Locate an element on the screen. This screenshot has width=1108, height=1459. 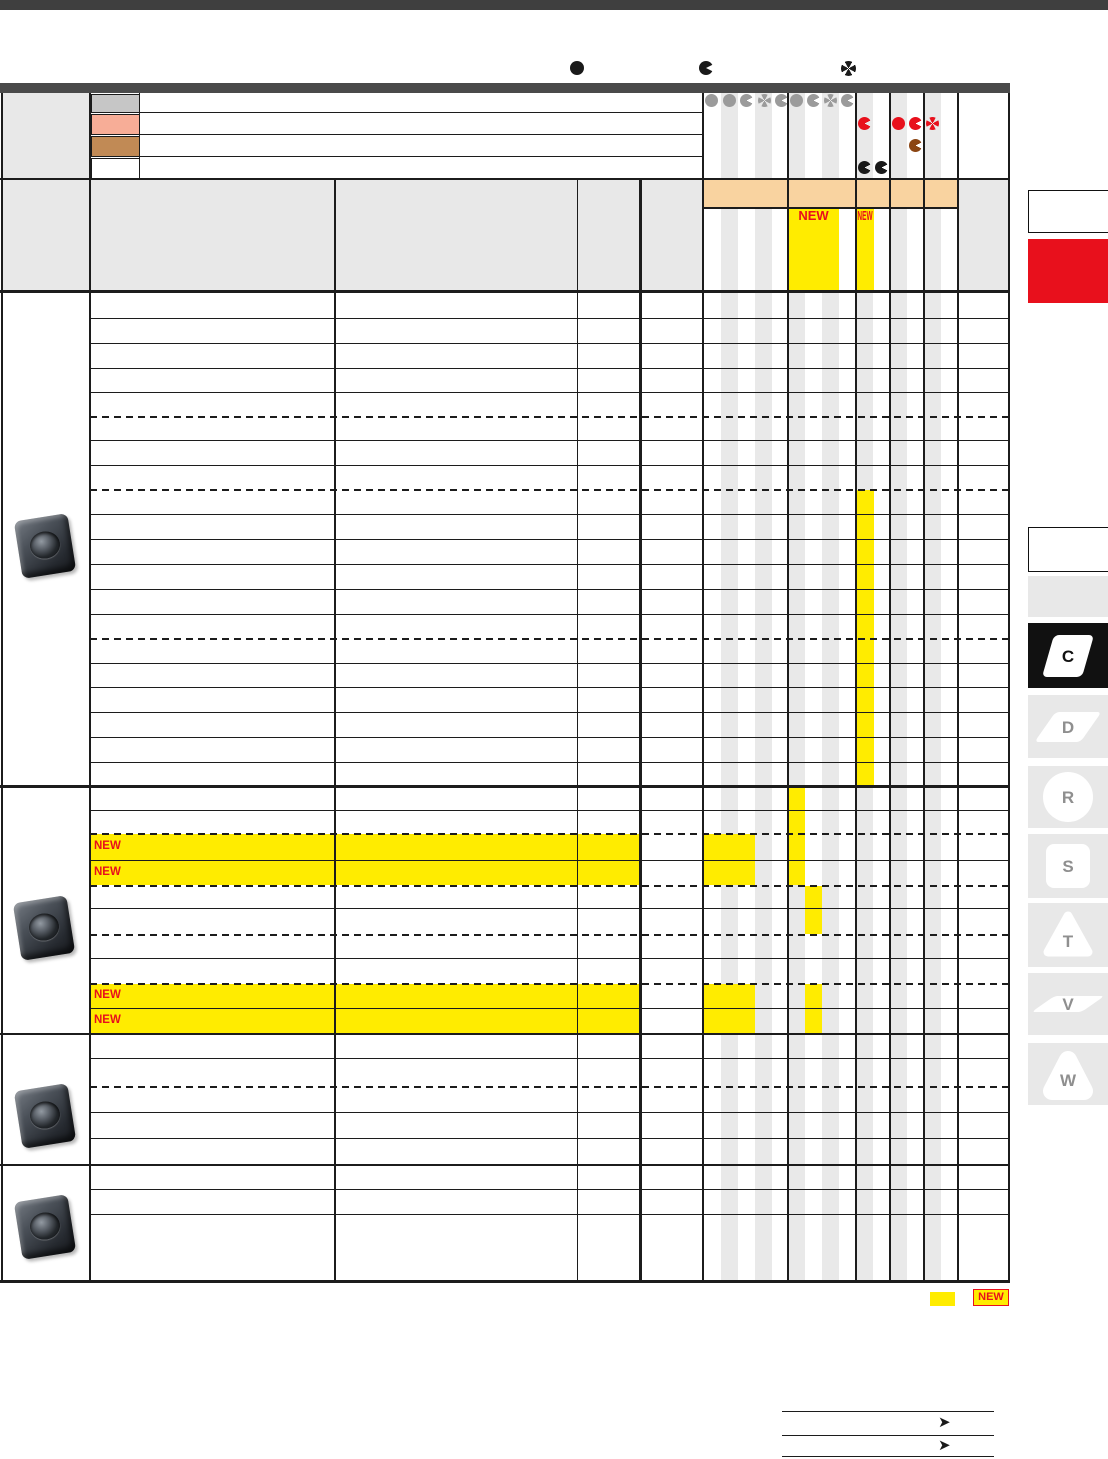
triangle-shape is located at coordinates (1068, 935).